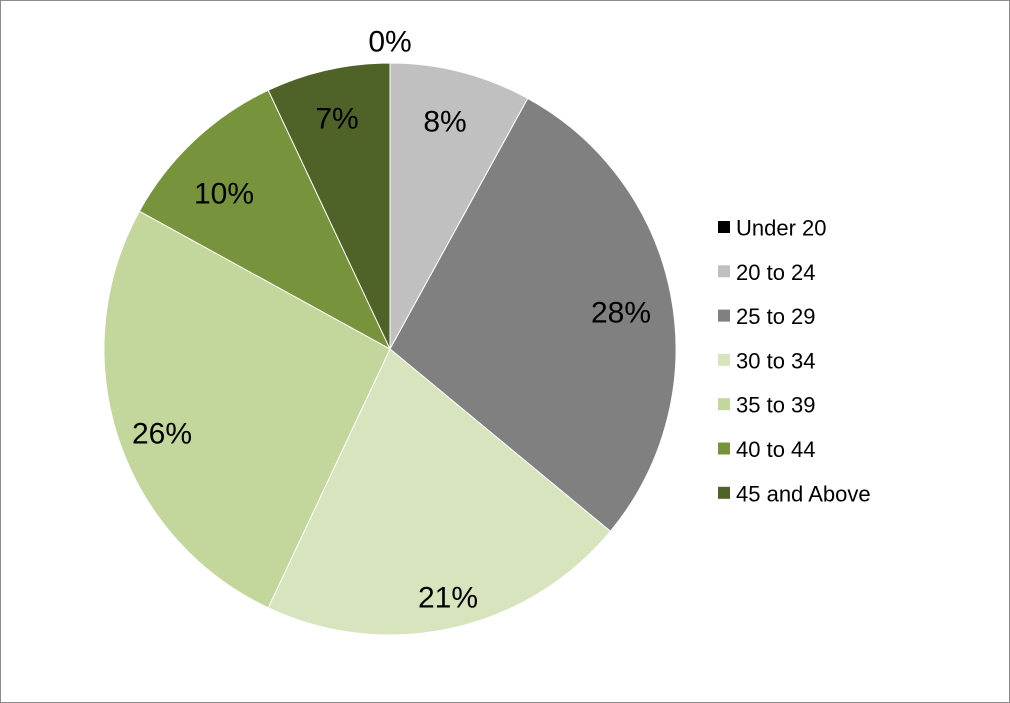 The image size is (1010, 703). Describe the element at coordinates (776, 272) in the screenshot. I see `legend-label-20-to-24: 20 to 24` at that location.